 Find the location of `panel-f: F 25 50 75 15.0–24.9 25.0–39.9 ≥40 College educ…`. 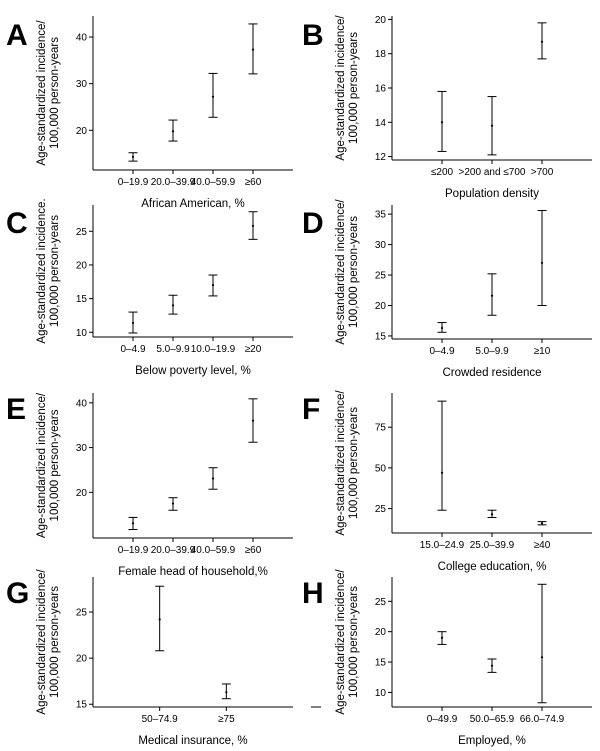

panel-f: F 25 50 75 15.0–24.9 25.0–39.9 ≥40 College educ… is located at coordinates (447, 481).